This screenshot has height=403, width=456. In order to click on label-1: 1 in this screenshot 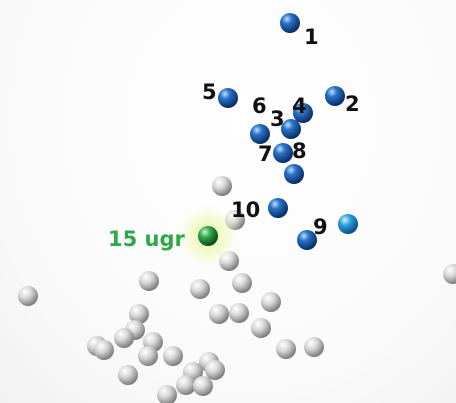, I will do `click(311, 37)`.